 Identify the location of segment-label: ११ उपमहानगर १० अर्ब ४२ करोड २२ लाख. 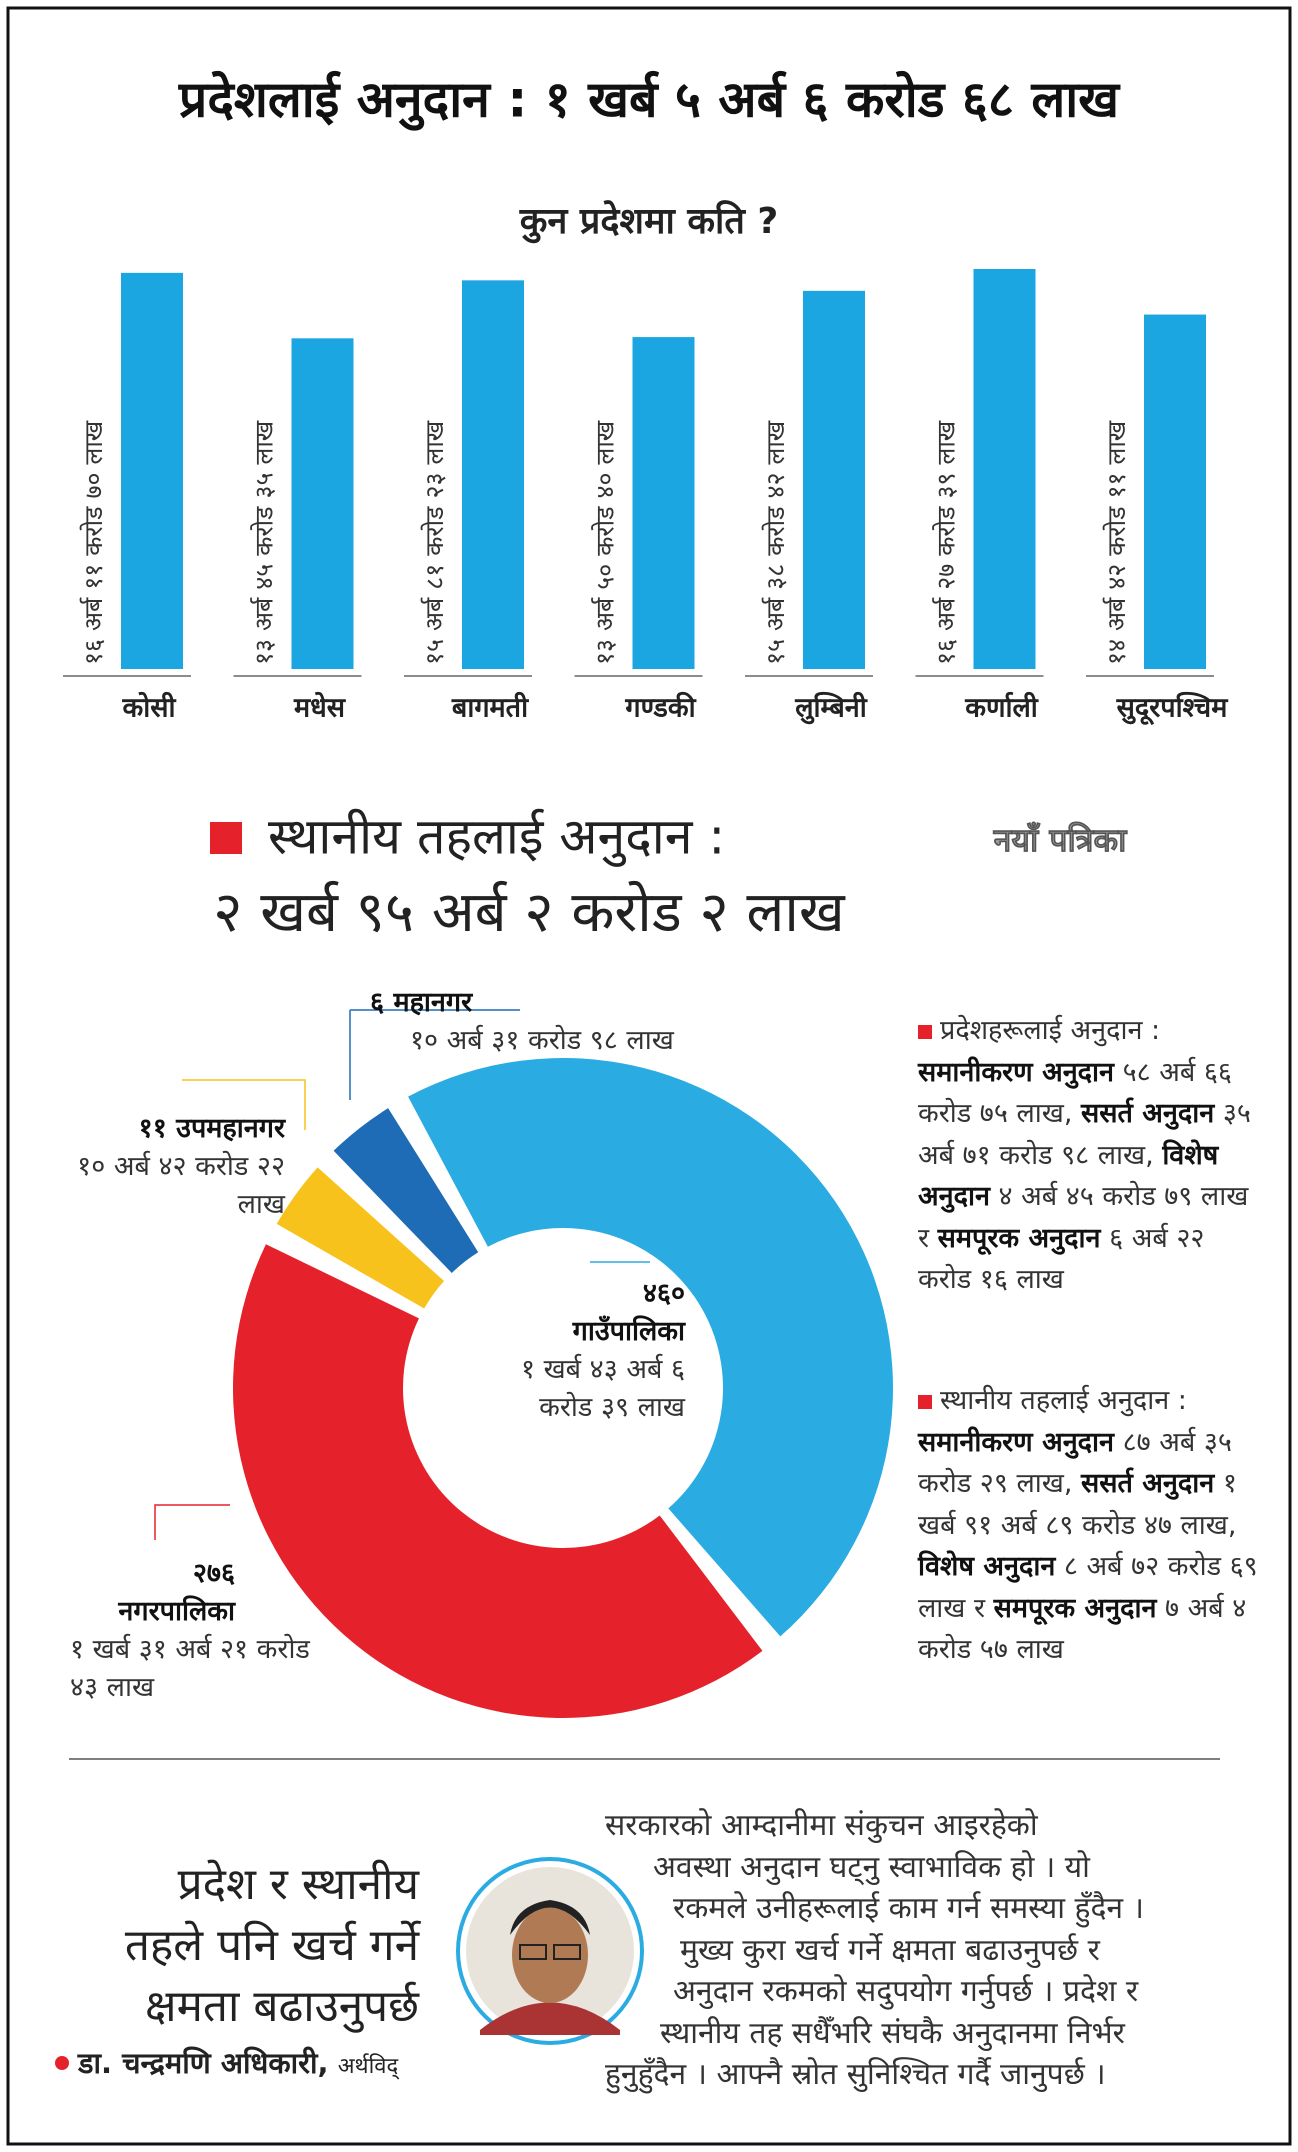
(162, 1167).